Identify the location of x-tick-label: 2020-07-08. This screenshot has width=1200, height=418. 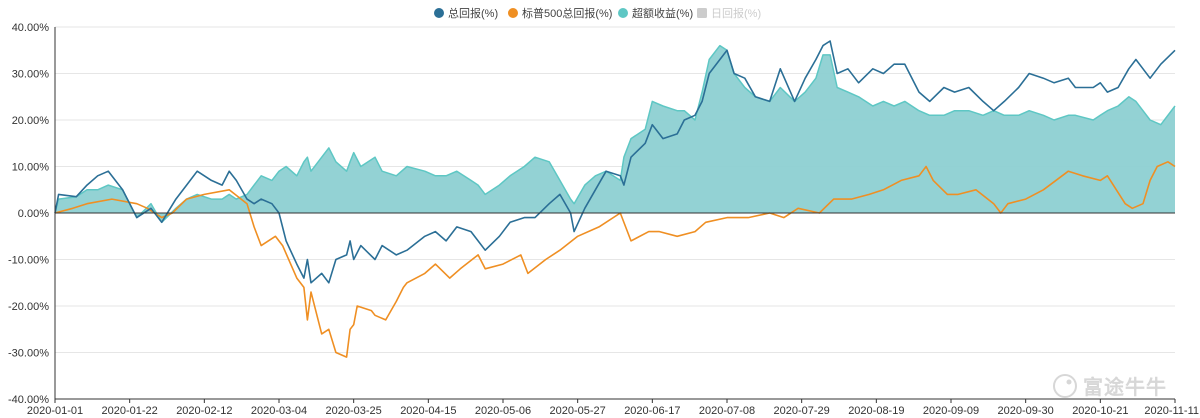
(727, 411).